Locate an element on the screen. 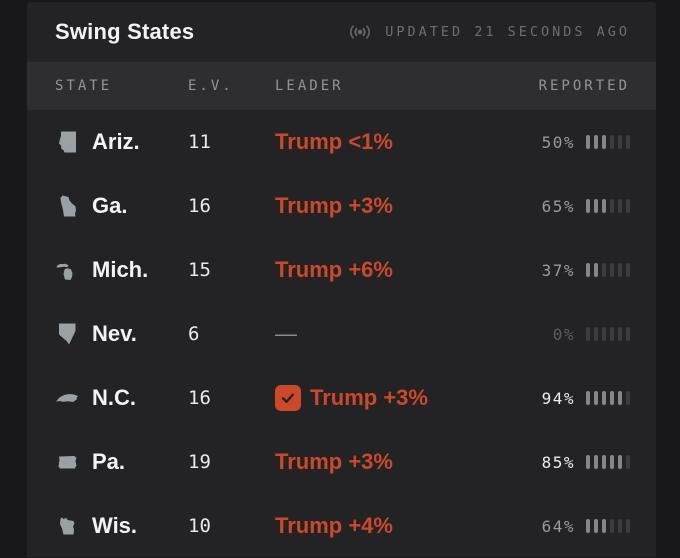 The image size is (680, 558). column-header-state: STATE is located at coordinates (84, 86).